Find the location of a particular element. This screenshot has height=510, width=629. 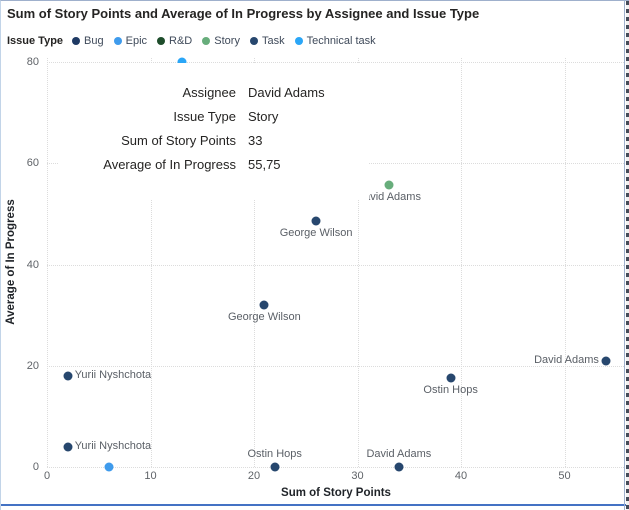

window-resize-edge is located at coordinates (627, 255).